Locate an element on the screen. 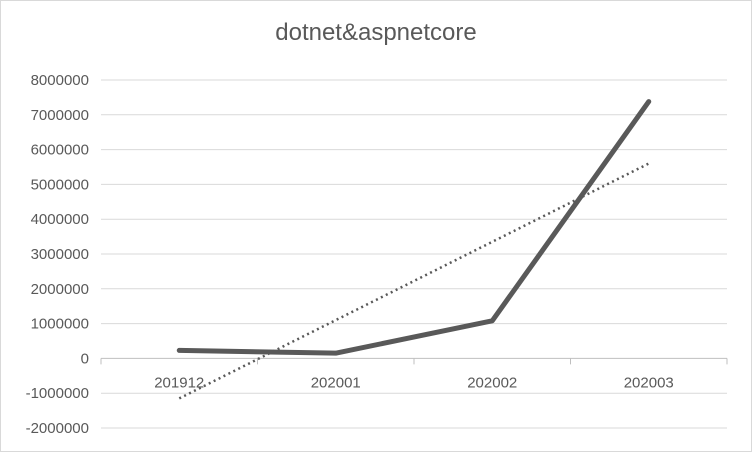 This screenshot has width=752, height=452. x-tick-label: 202002 is located at coordinates (492, 382).